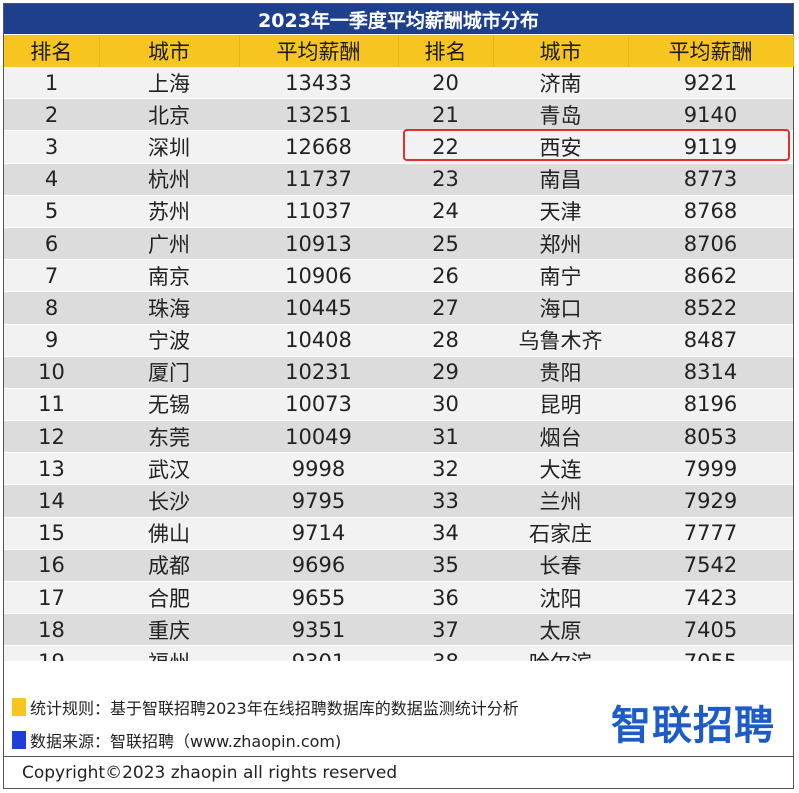  Describe the element at coordinates (560, 115) in the screenshot. I see `city-cell: 青岛` at that location.